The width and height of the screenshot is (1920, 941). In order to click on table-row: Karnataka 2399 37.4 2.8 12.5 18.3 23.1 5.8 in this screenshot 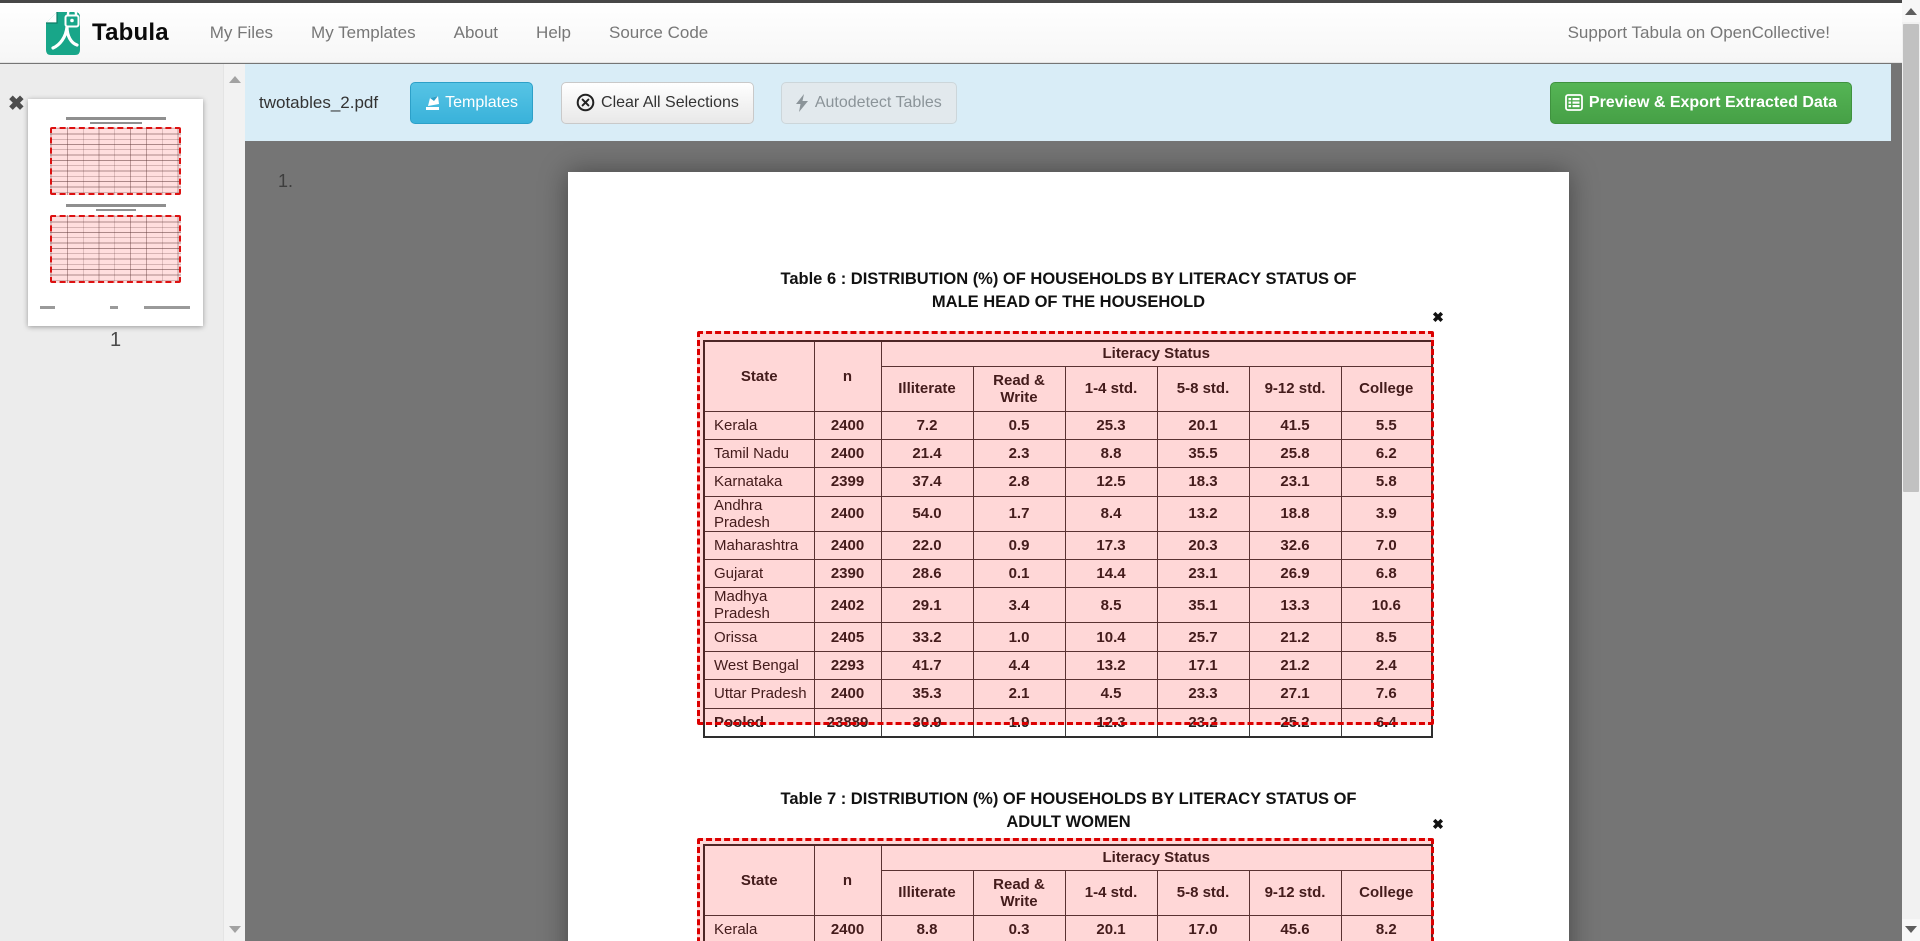, I will do `click(1068, 482)`.